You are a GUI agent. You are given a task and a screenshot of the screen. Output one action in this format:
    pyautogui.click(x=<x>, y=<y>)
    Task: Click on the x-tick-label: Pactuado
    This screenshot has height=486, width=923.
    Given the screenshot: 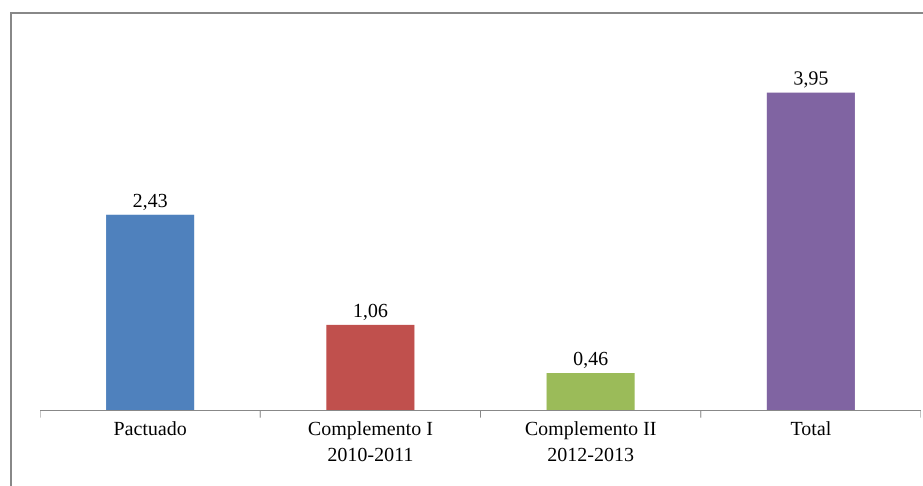 What is the action you would take?
    pyautogui.click(x=150, y=429)
    